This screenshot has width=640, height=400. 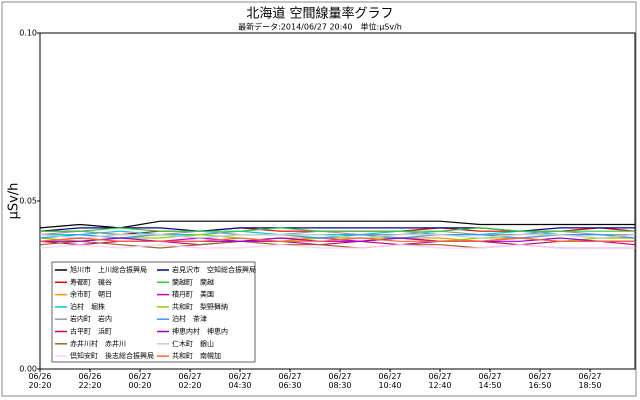 I want to click on x-tick-label: 06/27 06:30, so click(x=289, y=381).